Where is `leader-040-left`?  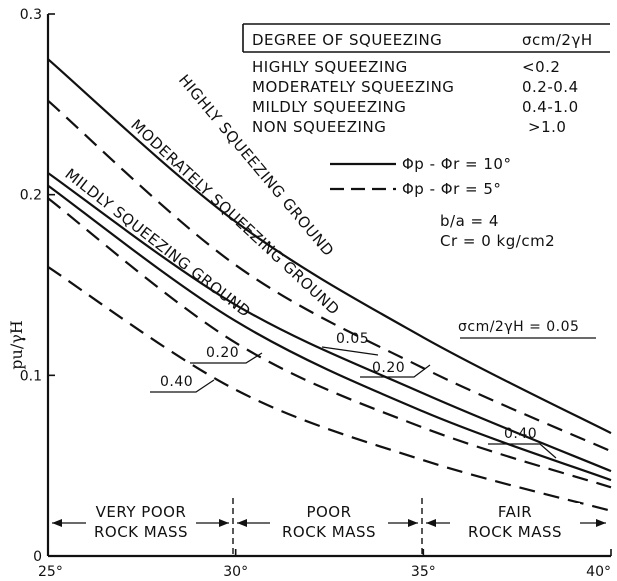
leader-040-left is located at coordinates (182, 386).